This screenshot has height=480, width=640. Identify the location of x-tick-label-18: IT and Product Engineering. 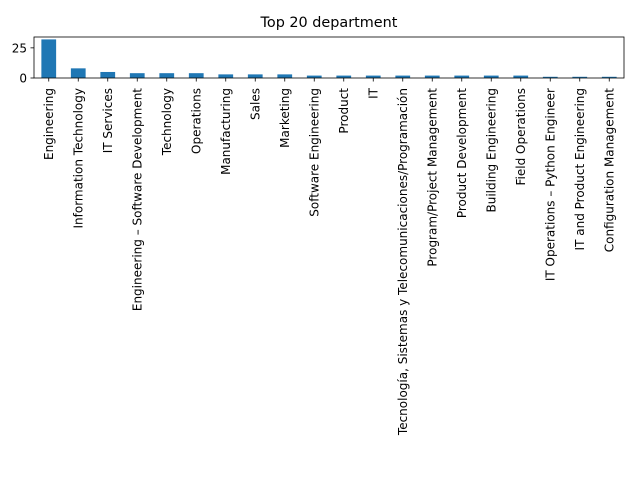
(580, 169).